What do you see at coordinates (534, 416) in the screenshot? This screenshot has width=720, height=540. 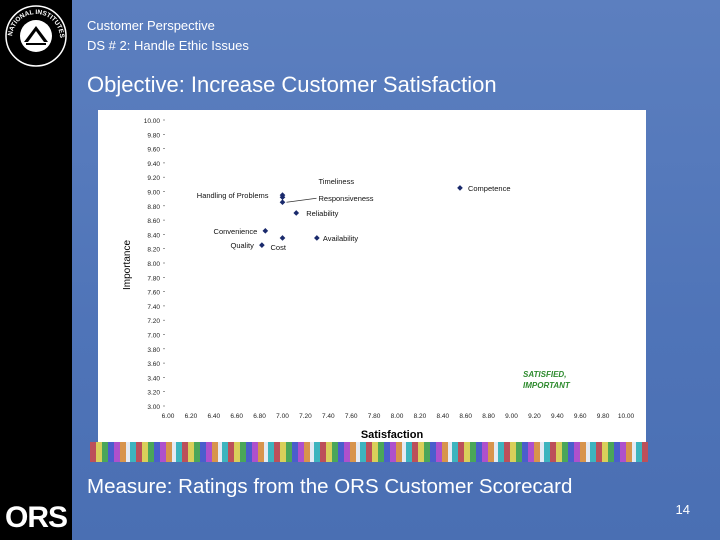 I see `x-tick-label: 9.20` at bounding box center [534, 416].